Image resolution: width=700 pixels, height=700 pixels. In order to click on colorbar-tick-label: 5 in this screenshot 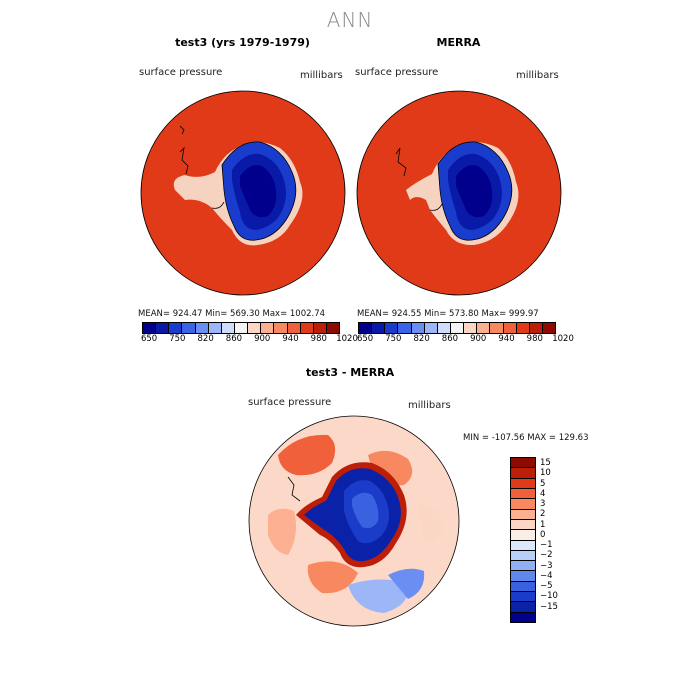, I will do `click(543, 483)`.